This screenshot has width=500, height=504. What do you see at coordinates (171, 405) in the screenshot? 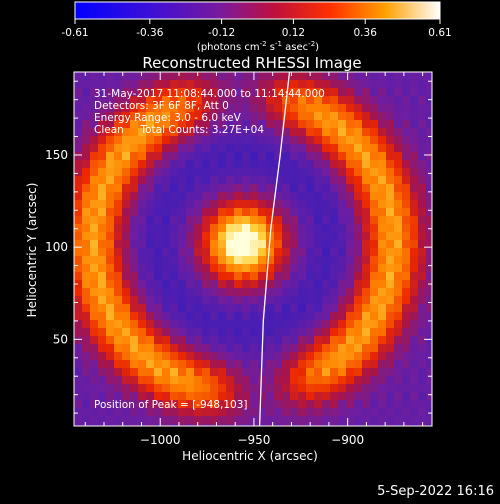
I see `peak-position-label: Position of Peak = [-948,103]` at bounding box center [171, 405].